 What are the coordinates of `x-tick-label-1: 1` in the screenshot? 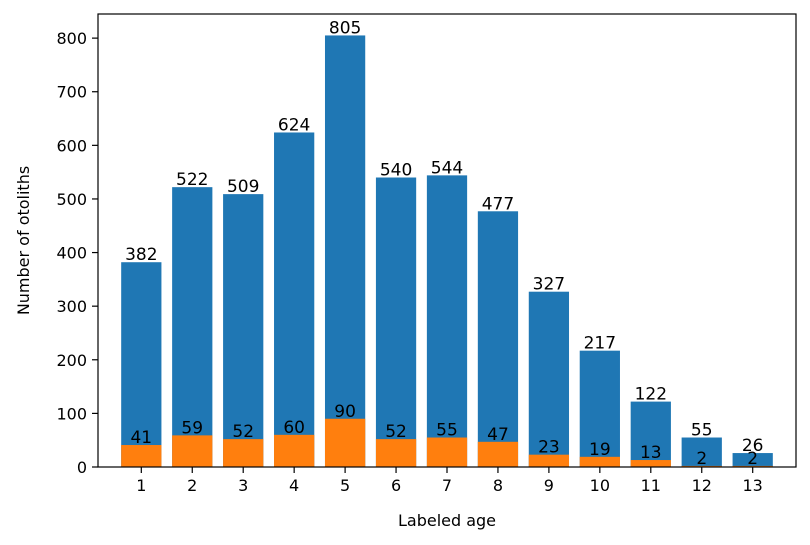 It's located at (141, 485).